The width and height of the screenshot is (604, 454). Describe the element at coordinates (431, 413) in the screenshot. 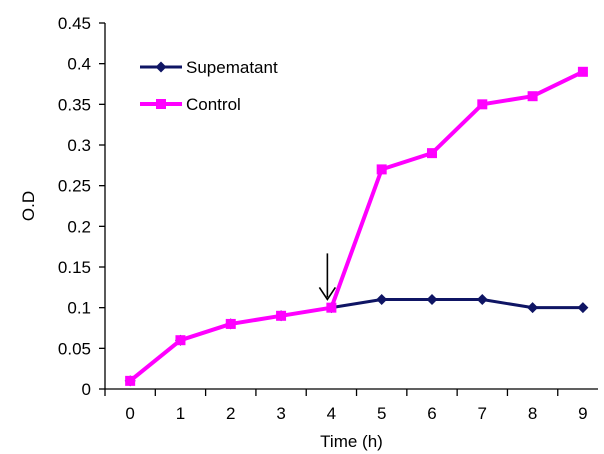

I see `x-tick-label: 6` at that location.